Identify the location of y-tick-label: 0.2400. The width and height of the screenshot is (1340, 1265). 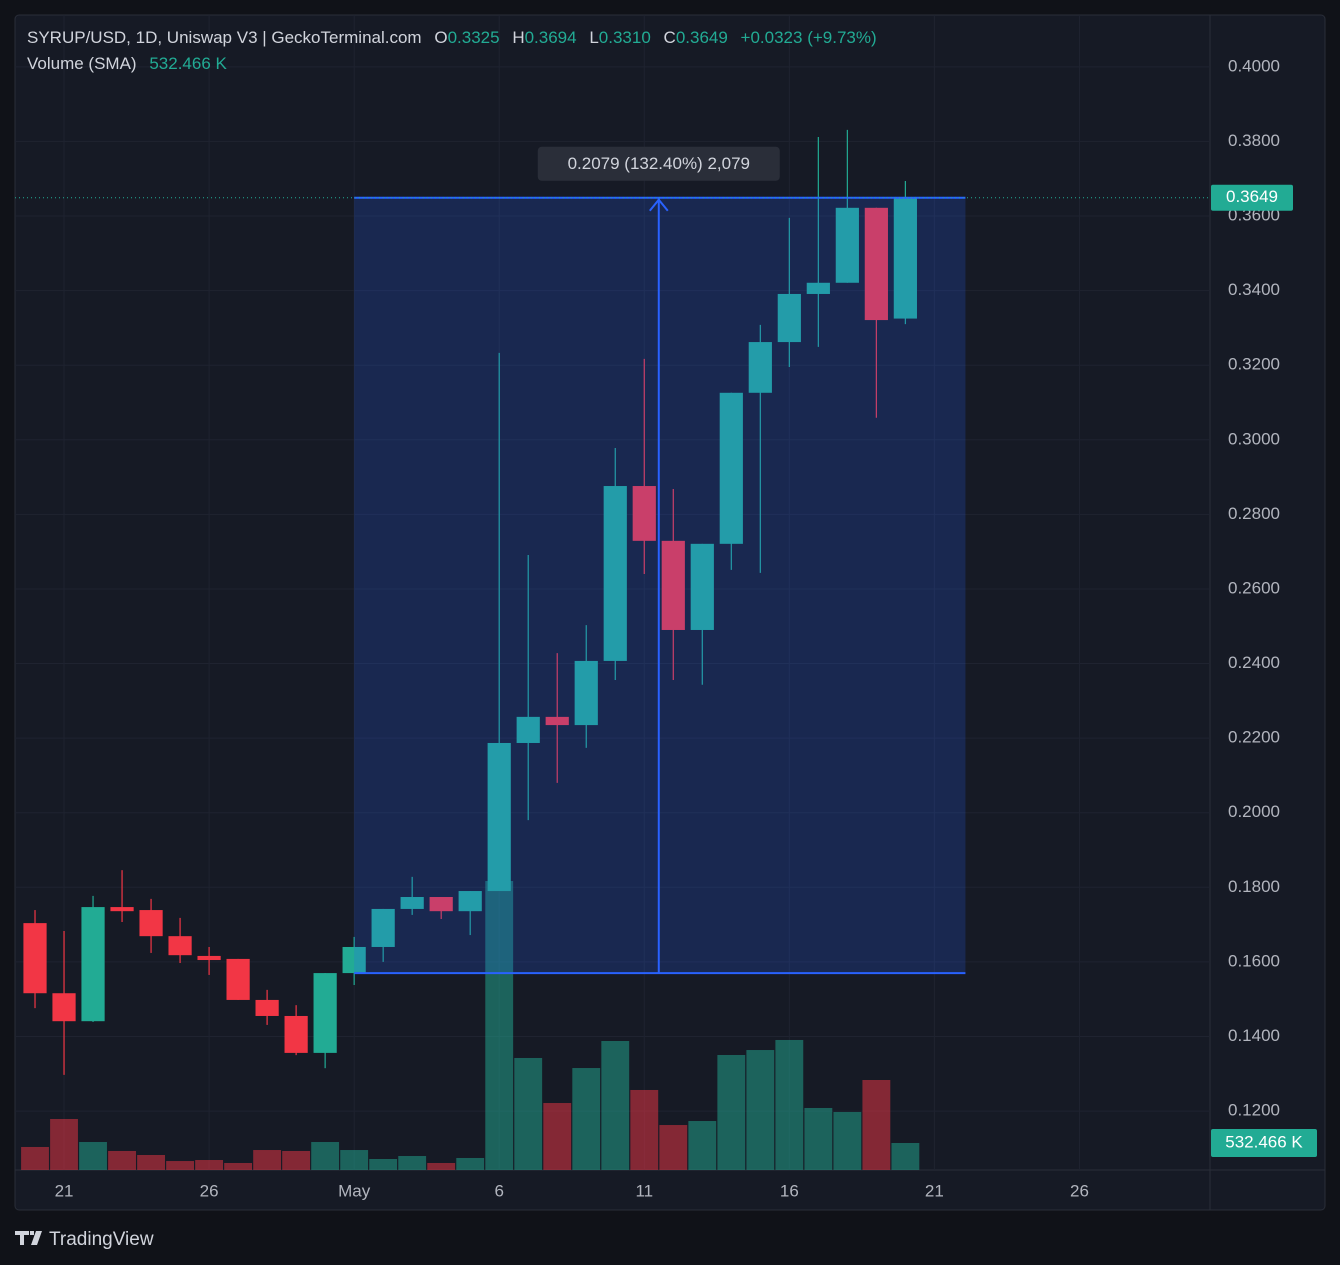
(1254, 662).